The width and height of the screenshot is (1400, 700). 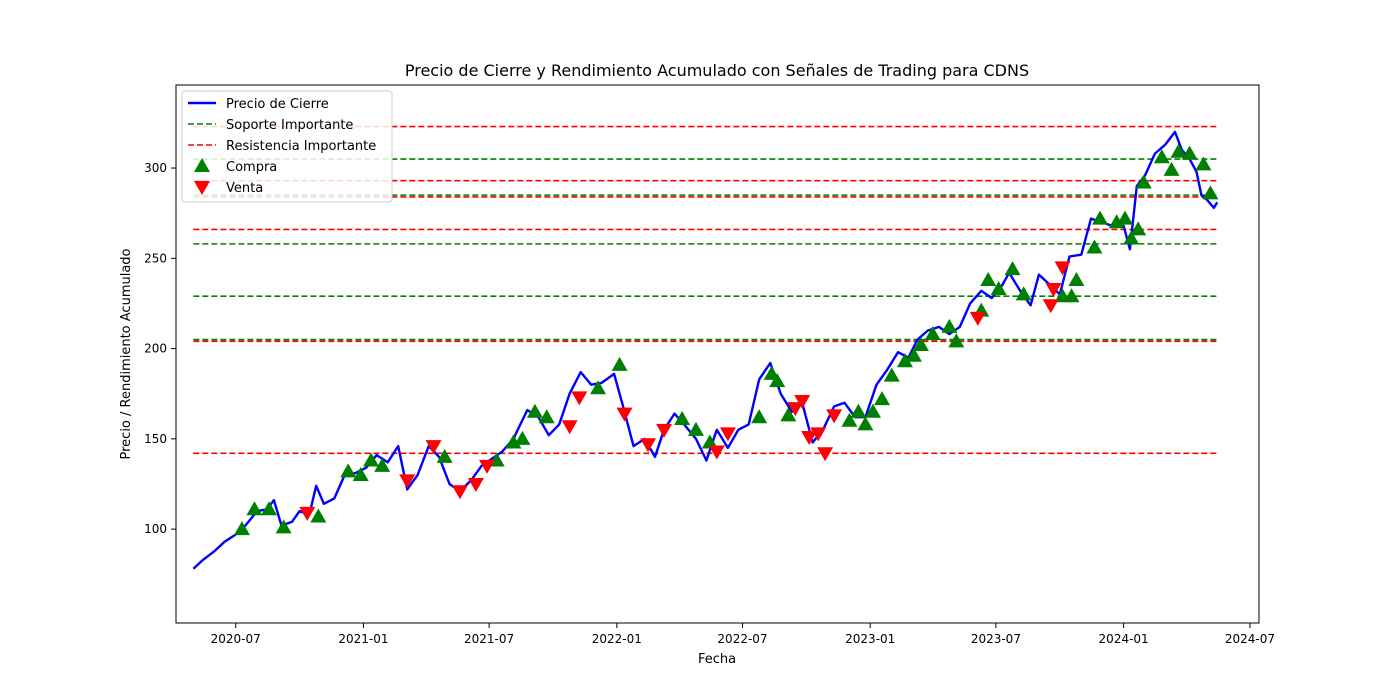 I want to click on x-tick-label: 2020-07, so click(x=236, y=639).